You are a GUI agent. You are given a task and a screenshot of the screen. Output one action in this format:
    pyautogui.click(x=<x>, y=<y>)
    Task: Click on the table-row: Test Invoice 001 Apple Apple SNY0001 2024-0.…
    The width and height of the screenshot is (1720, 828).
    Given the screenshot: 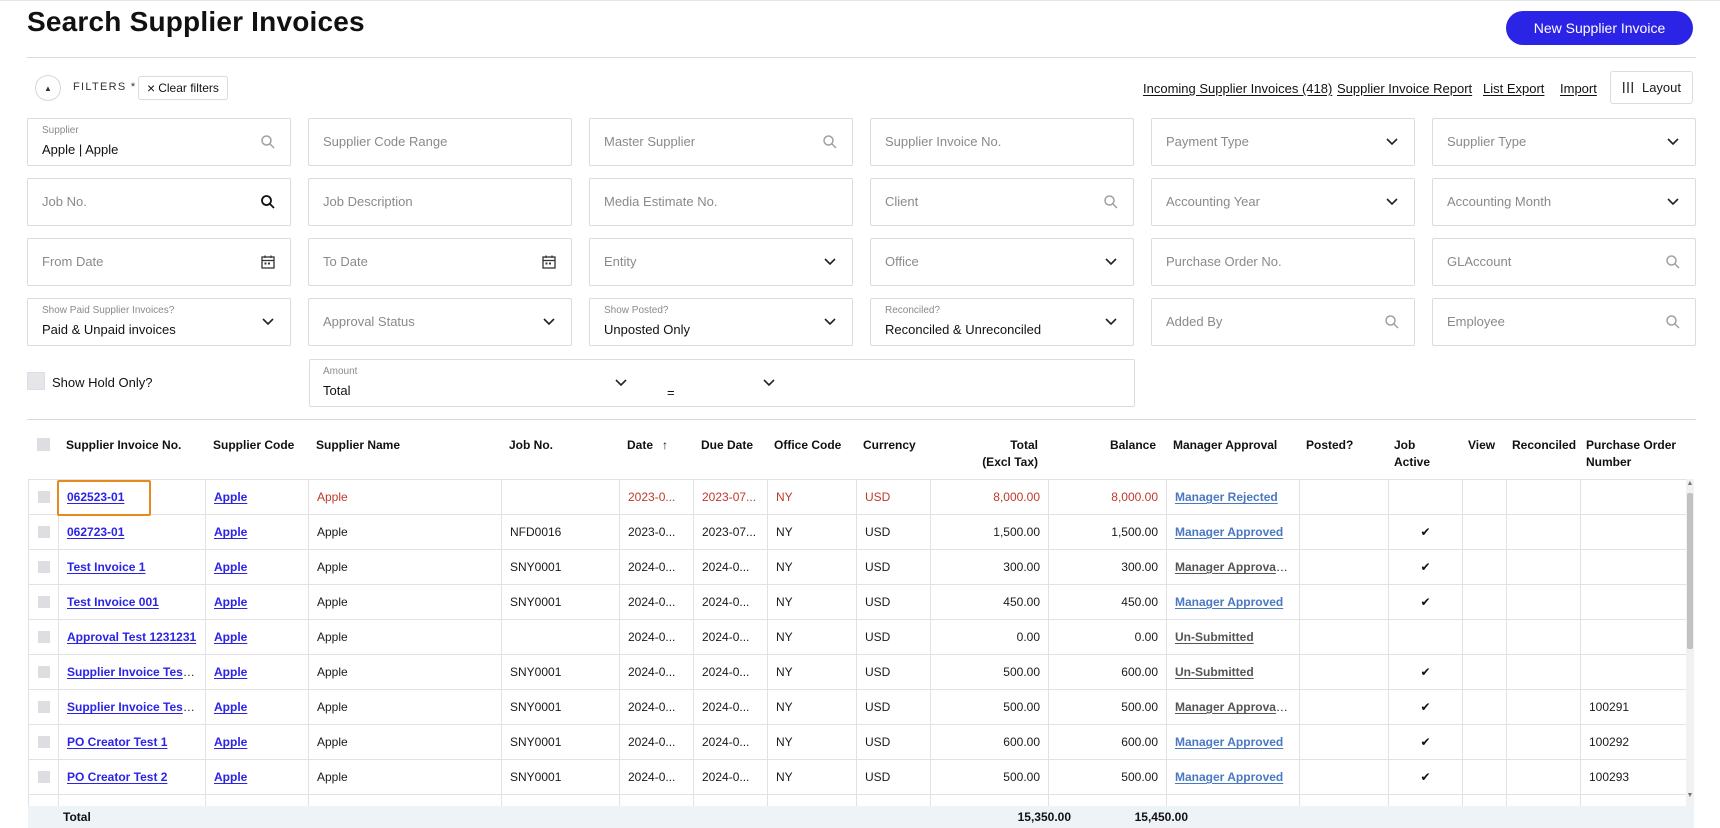 What is the action you would take?
    pyautogui.click(x=857, y=602)
    